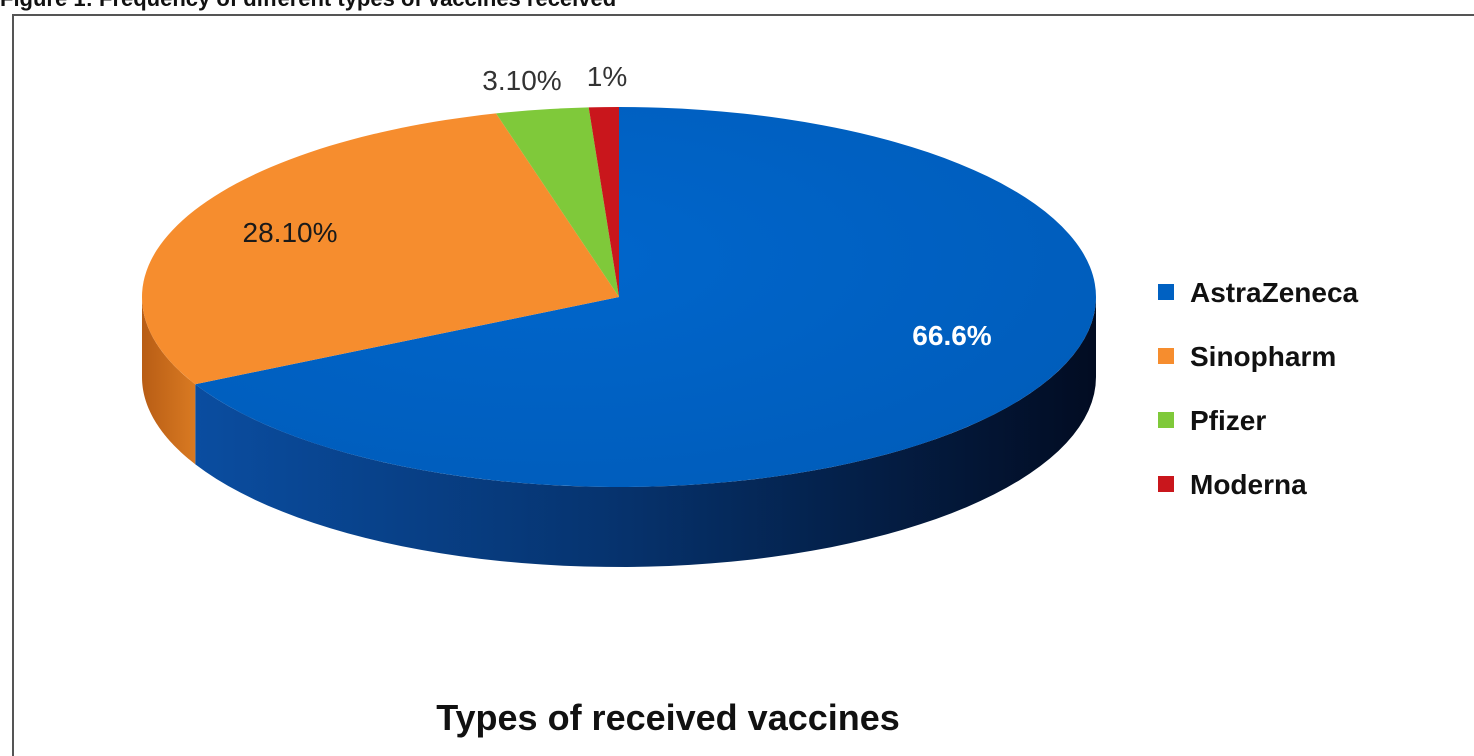 Image resolution: width=1474 pixels, height=756 pixels. I want to click on pie-slice-sinopharm, so click(380, 249).